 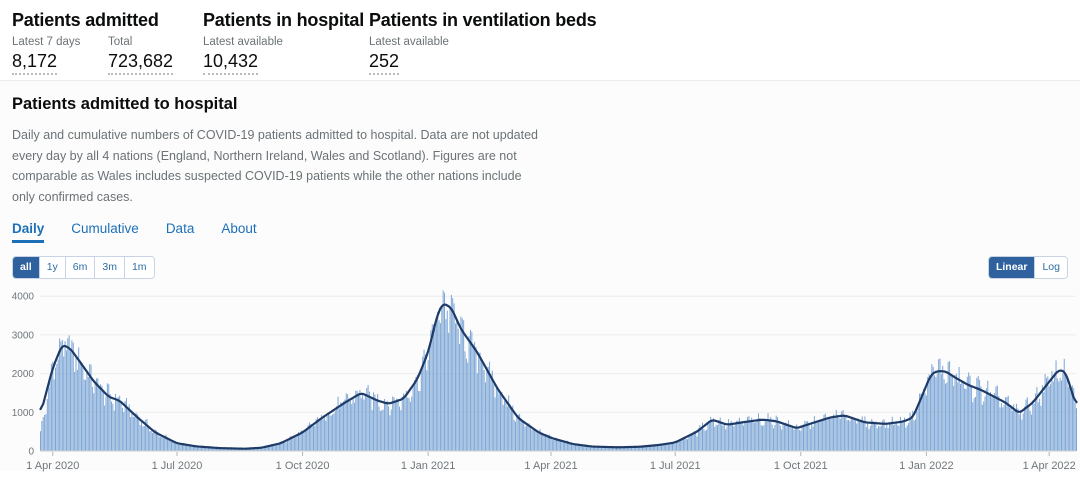 What do you see at coordinates (60, 55) in the screenshot?
I see `metric-stat: Latest 7 days 8,172` at bounding box center [60, 55].